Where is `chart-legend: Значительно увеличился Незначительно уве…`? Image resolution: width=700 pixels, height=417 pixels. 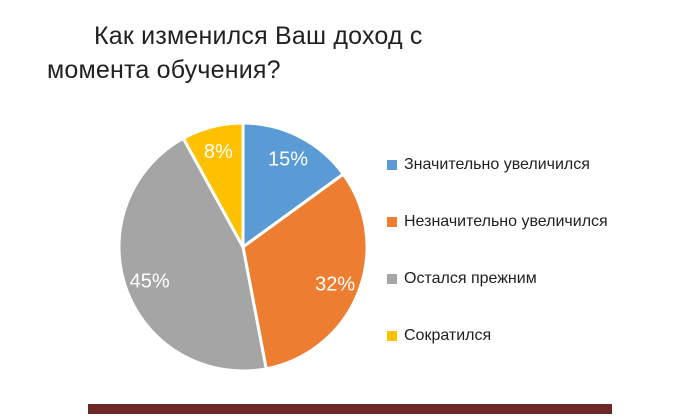 chart-legend: Значительно увеличился Незначительно уве… is located at coordinates (497, 250).